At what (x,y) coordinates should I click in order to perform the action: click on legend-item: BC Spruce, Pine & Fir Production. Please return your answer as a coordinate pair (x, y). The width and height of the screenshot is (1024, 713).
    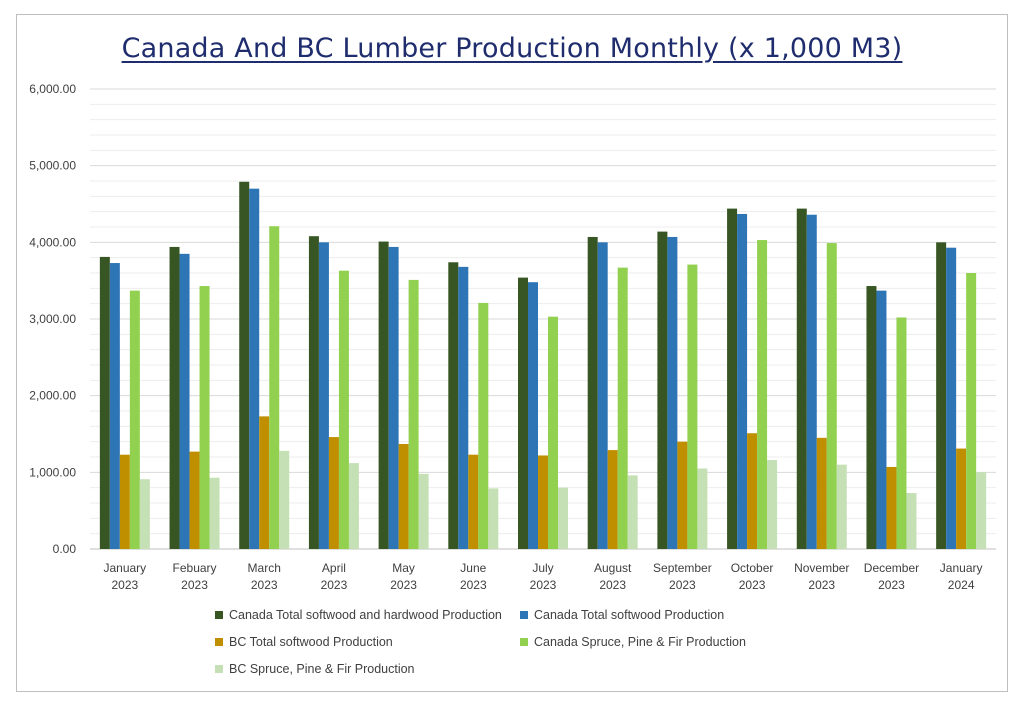
    Looking at the image, I should click on (315, 669).